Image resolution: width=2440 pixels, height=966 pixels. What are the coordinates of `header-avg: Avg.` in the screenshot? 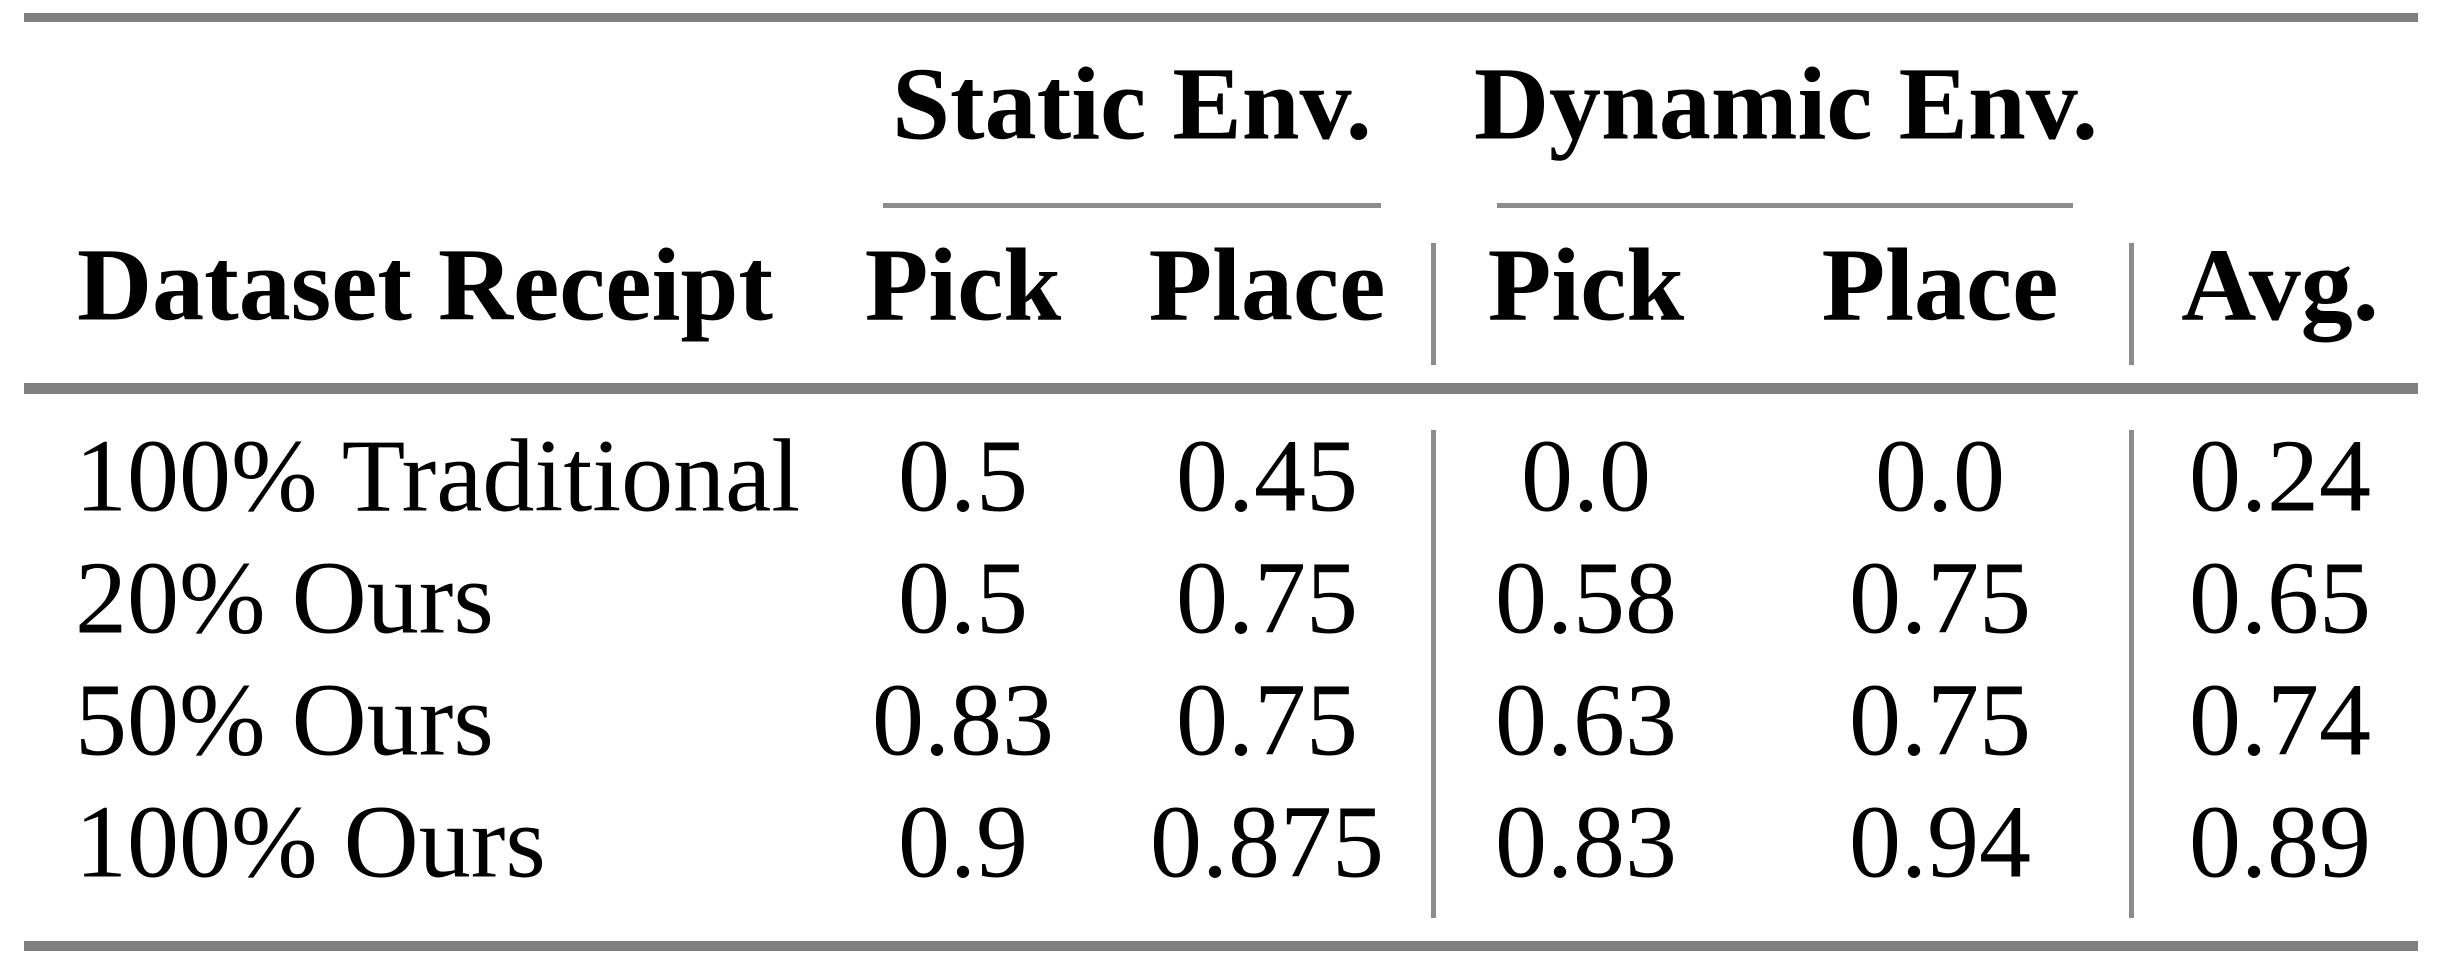 It's located at (2280, 285).